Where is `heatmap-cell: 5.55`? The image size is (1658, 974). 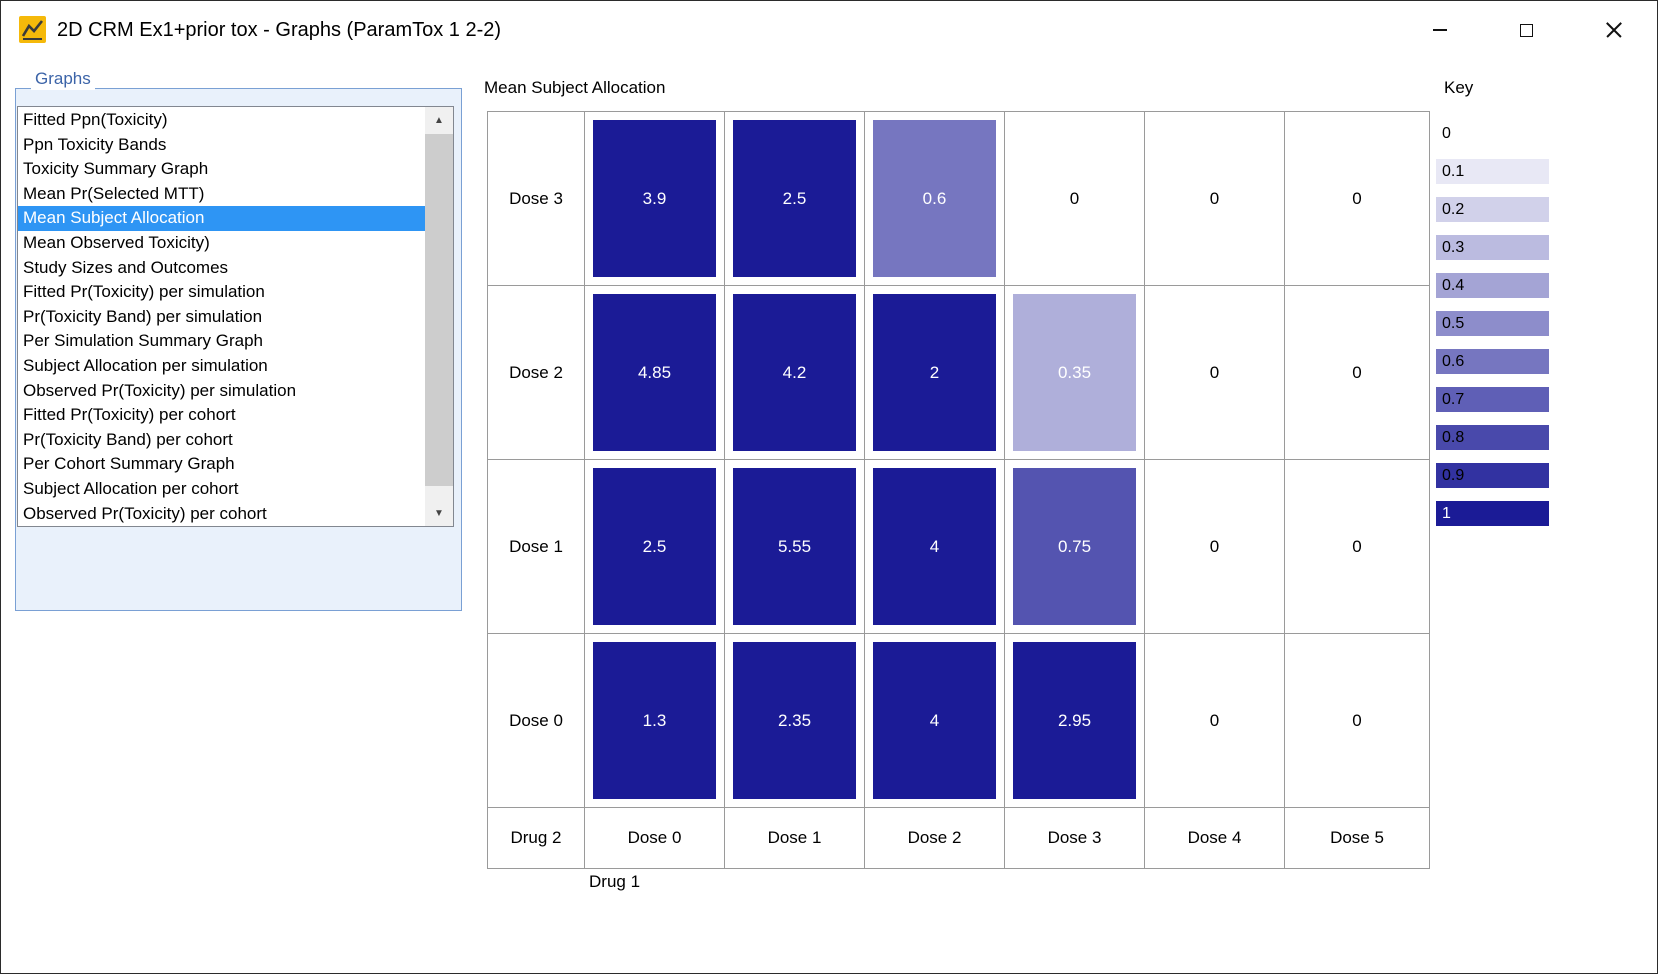
heatmap-cell: 5.55 is located at coordinates (794, 546).